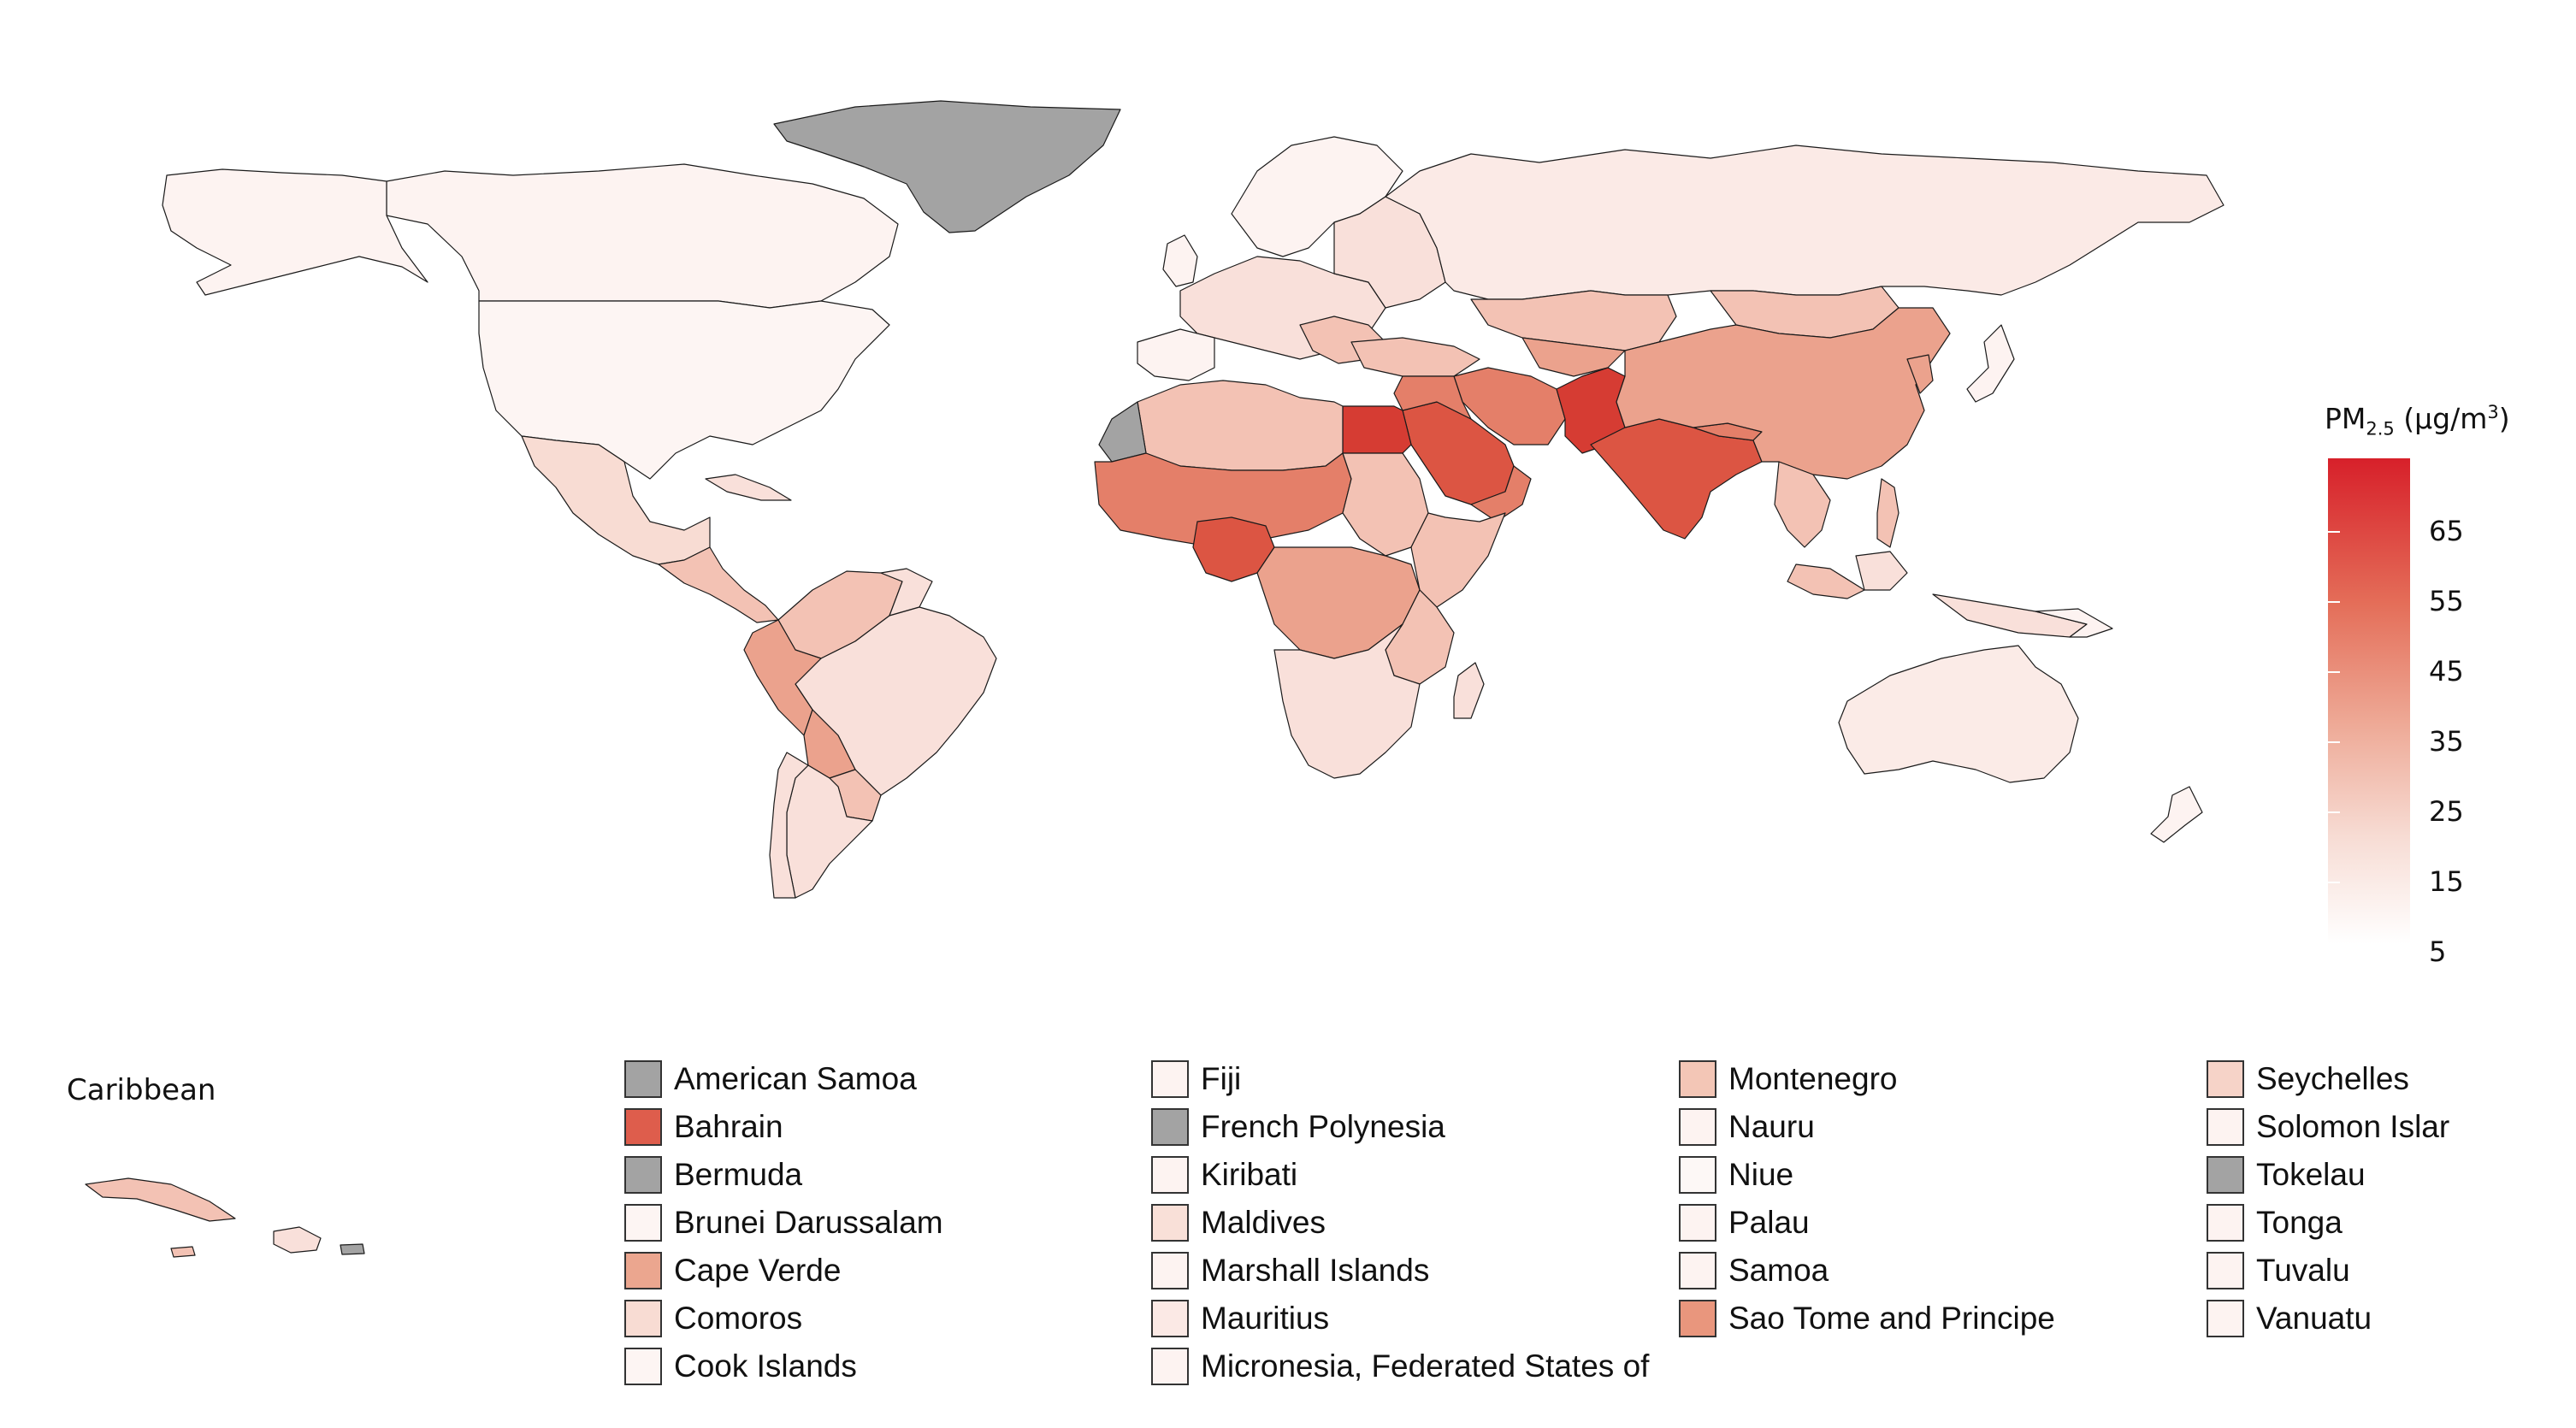 The image size is (2576, 1428). Describe the element at coordinates (2314, 1318) in the screenshot. I see `legend-label: Vanuatu` at that location.